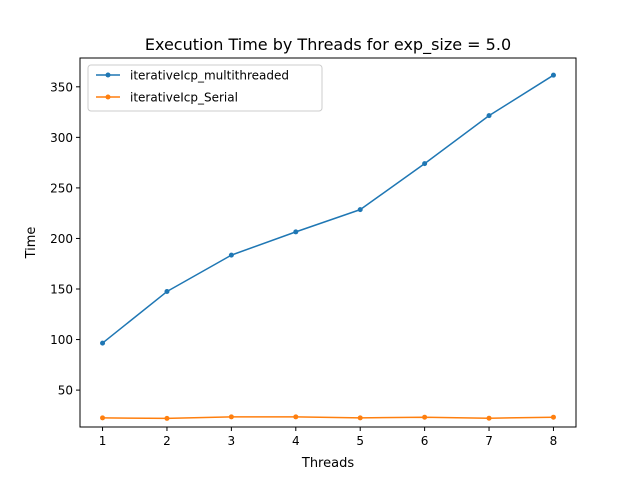 The height and width of the screenshot is (484, 640). I want to click on x-tick-label: 8, so click(554, 441).